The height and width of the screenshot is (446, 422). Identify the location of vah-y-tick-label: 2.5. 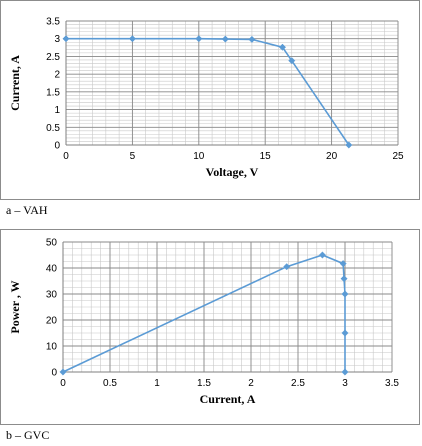
(53, 57).